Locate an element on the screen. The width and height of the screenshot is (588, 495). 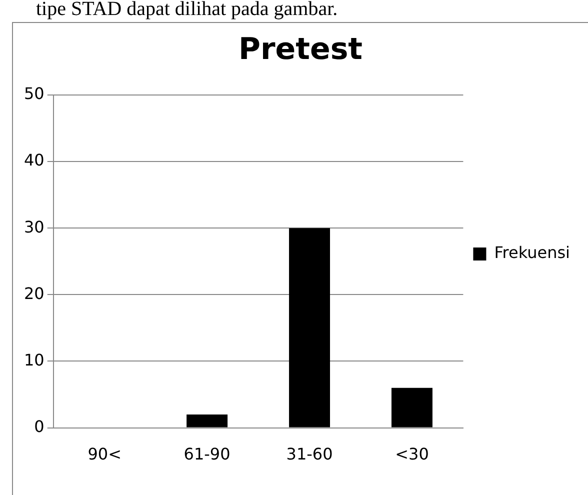
x-tick-label: 61-90 is located at coordinates (207, 454).